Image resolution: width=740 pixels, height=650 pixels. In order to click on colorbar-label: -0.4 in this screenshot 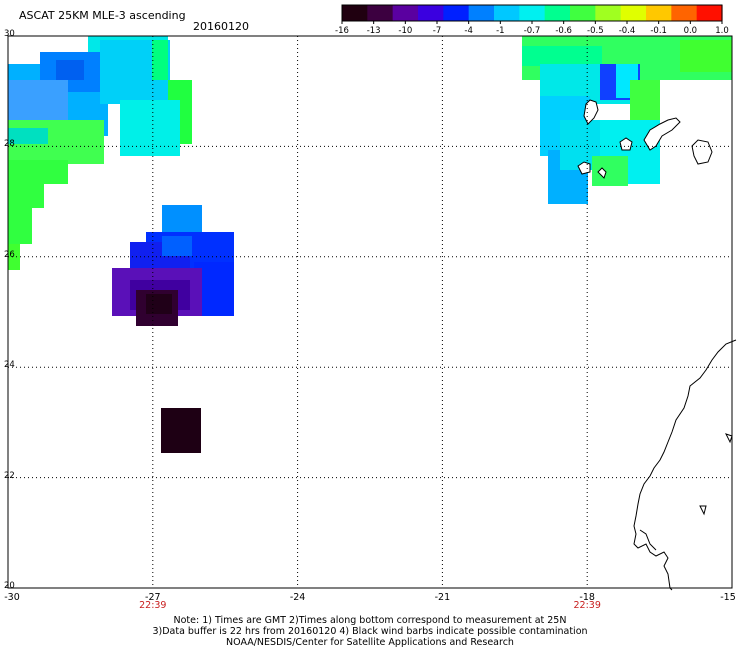, I will do `click(627, 31)`.